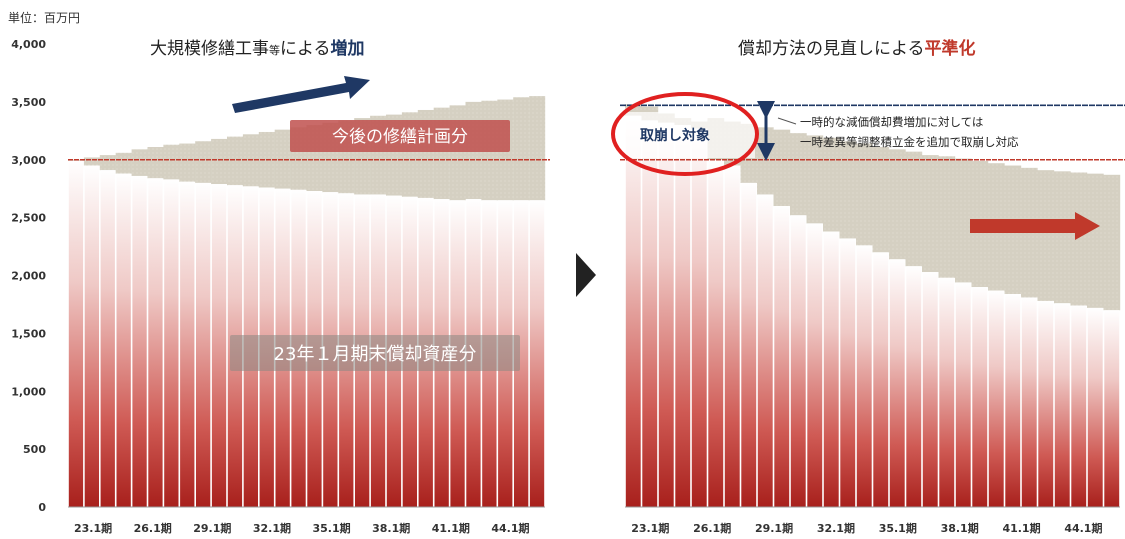 Image resolution: width=1125 pixels, height=539 pixels. Describe the element at coordinates (28, 160) in the screenshot. I see `y-tick-label: 3,000` at that location.